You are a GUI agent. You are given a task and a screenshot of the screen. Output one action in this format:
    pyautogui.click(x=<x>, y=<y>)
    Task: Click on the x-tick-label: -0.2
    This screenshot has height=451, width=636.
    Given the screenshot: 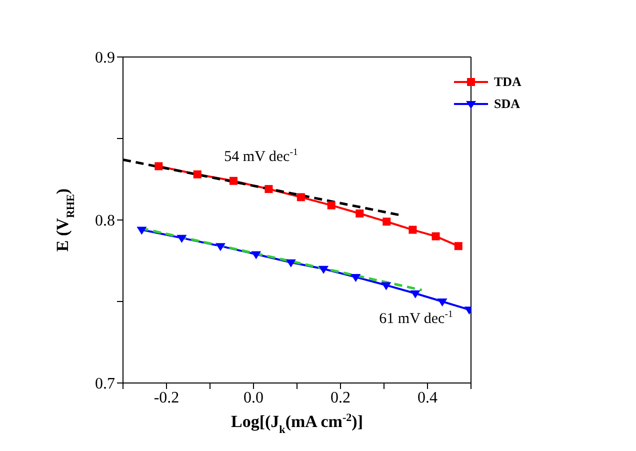 What is the action you would take?
    pyautogui.click(x=167, y=397)
    